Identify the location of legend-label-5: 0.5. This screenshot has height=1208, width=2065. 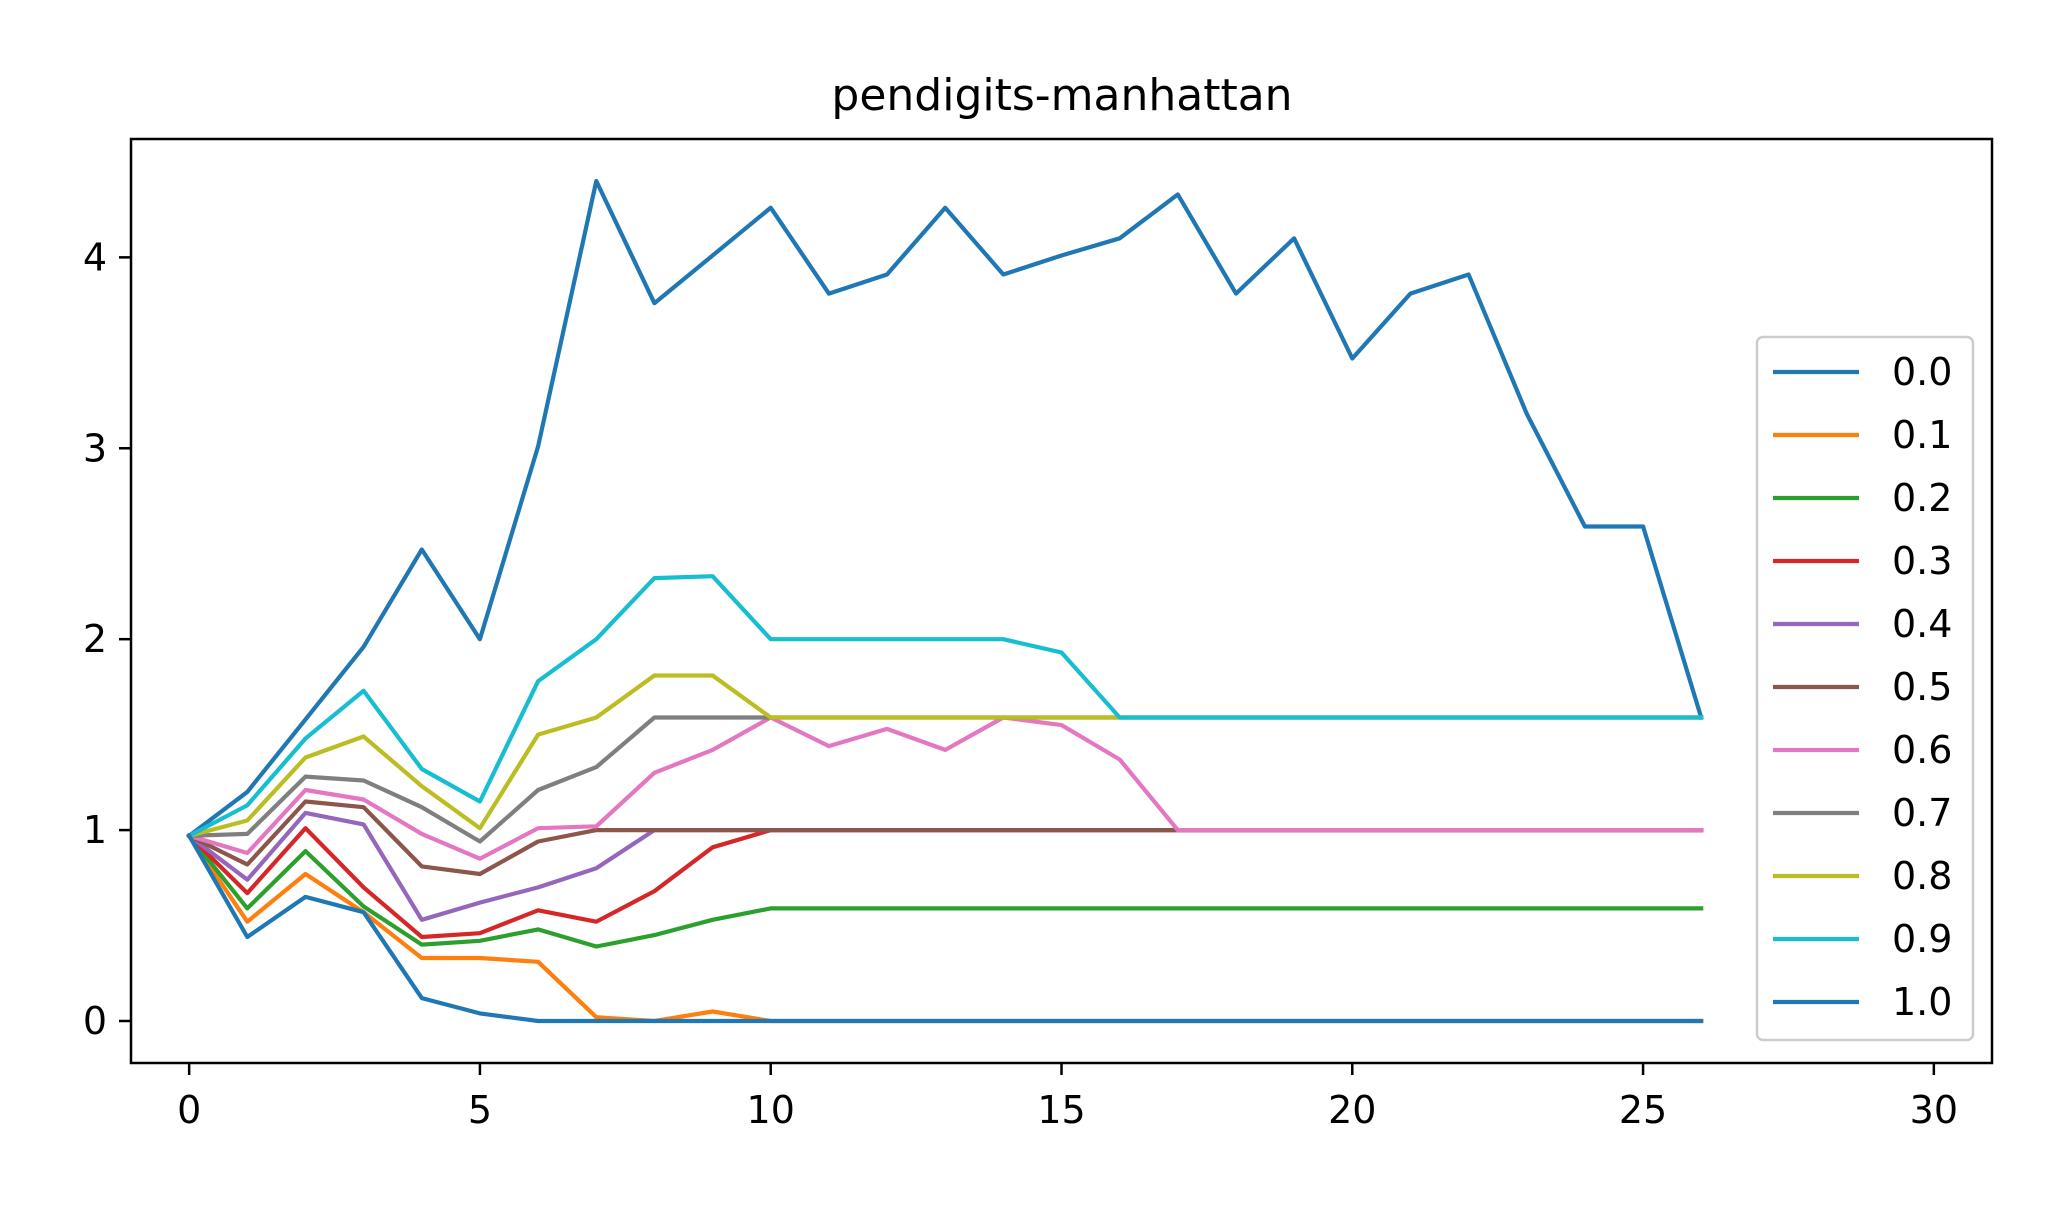
(1922, 687).